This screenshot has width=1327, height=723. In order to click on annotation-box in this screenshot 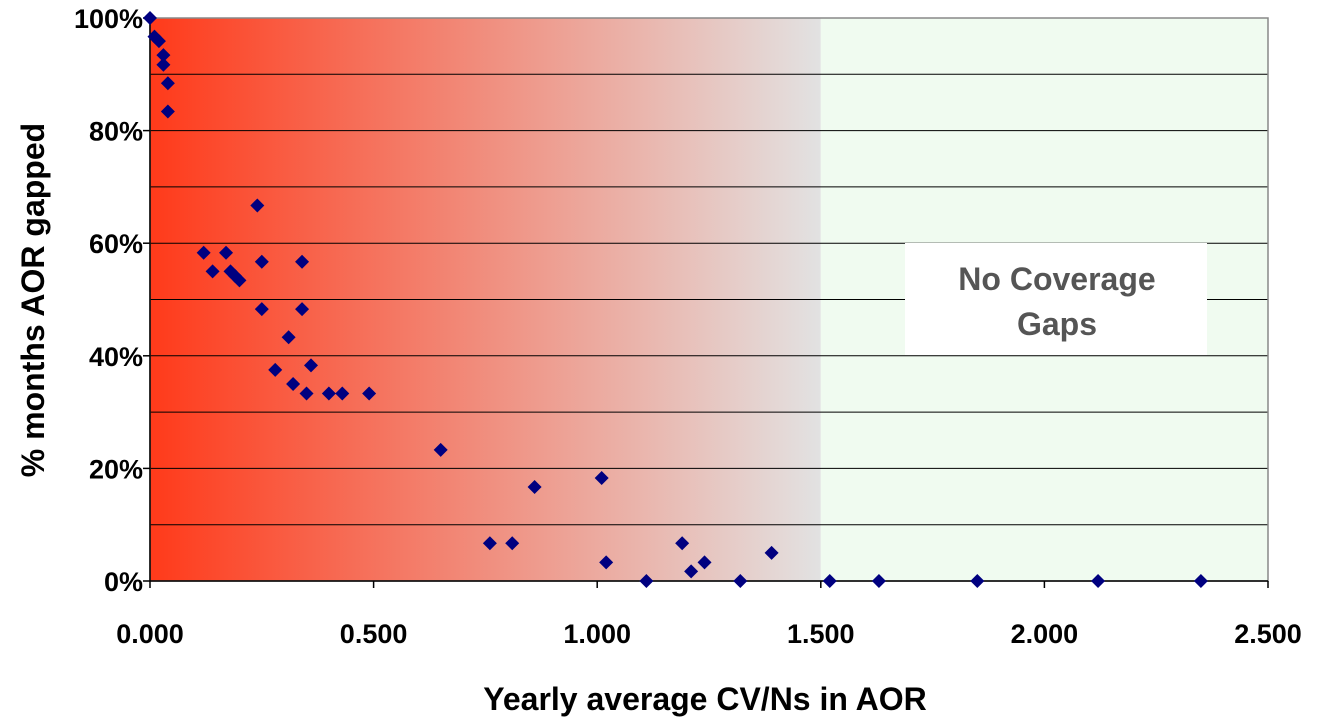, I will do `click(1056, 299)`.